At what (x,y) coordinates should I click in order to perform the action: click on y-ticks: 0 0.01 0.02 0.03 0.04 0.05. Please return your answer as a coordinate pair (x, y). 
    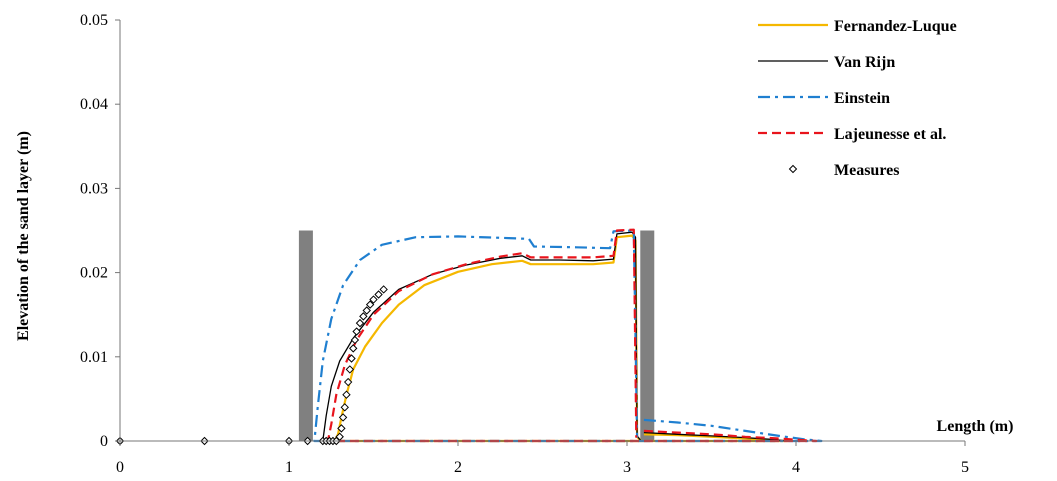
    Looking at the image, I should click on (100, 231).